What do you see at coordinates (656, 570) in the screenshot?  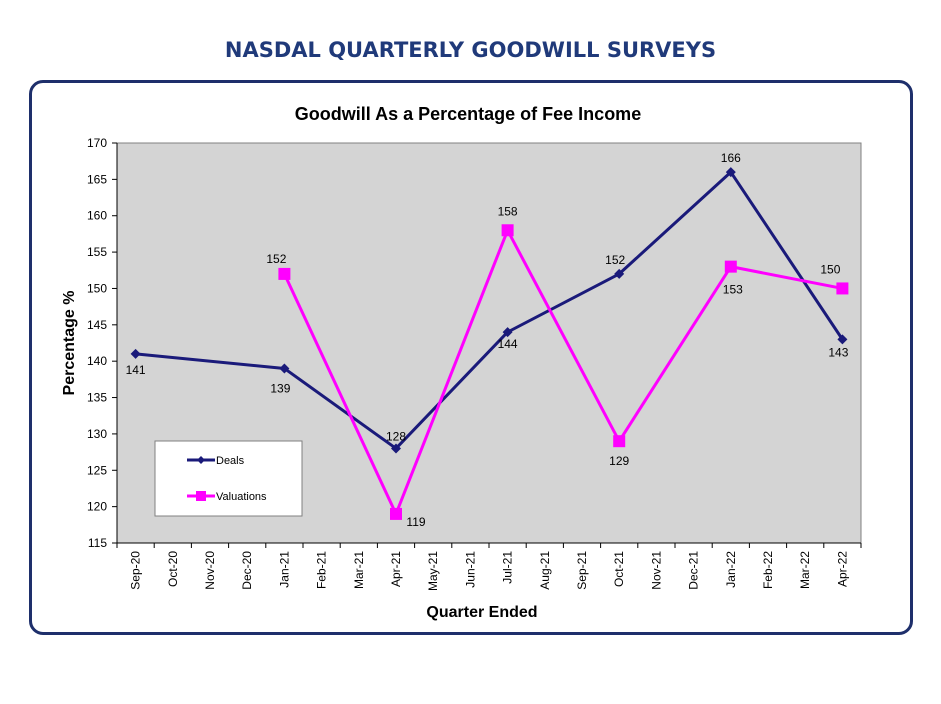 I see `x-tick-label: Nov-21` at bounding box center [656, 570].